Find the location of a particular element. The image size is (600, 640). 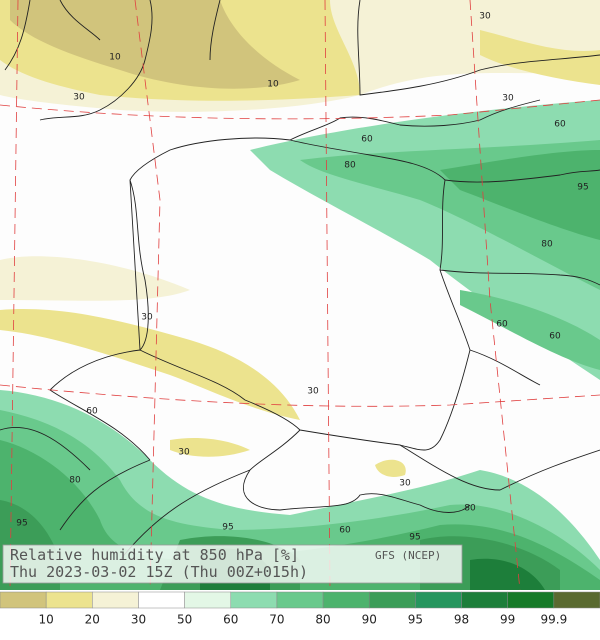

colorbar-label: 20 is located at coordinates (92, 620).